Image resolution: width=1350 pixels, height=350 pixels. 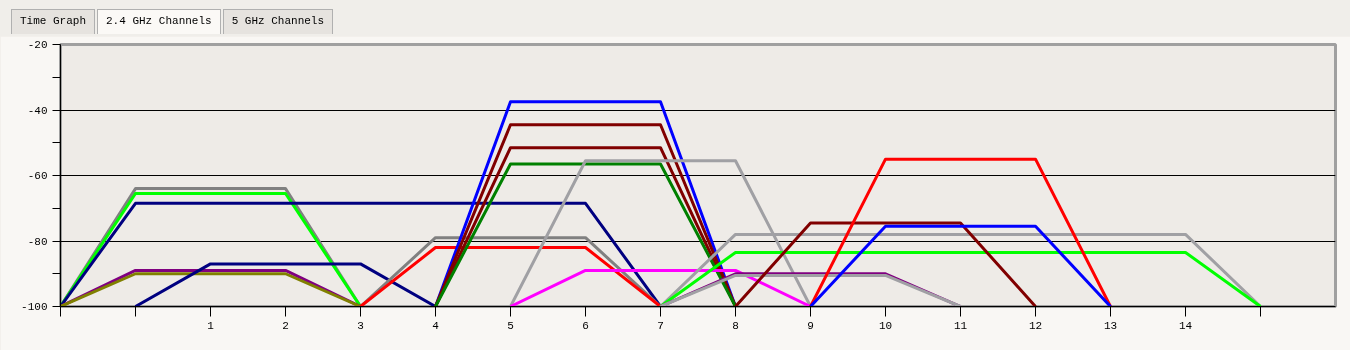 I want to click on text: Time Graph, so click(x=53, y=21).